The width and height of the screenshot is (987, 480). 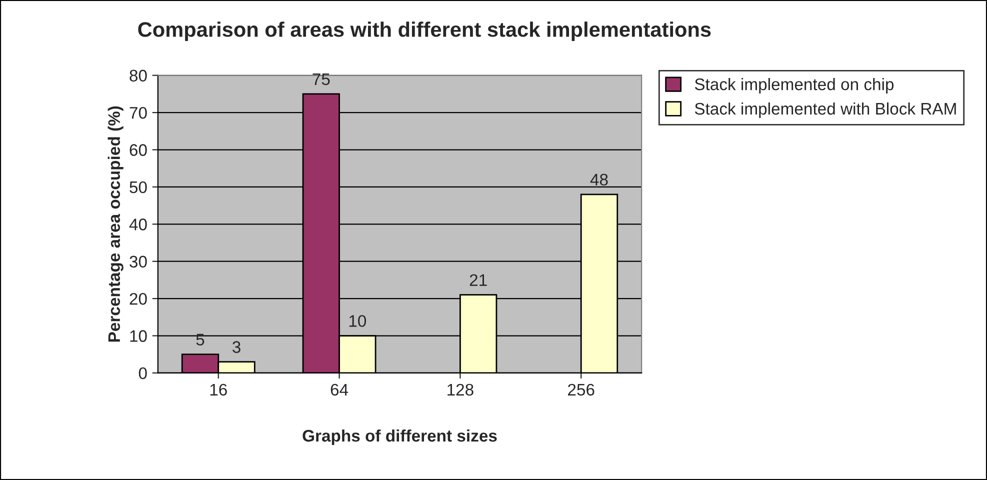 What do you see at coordinates (138, 187) in the screenshot?
I see `y-tick-label: 50` at bounding box center [138, 187].